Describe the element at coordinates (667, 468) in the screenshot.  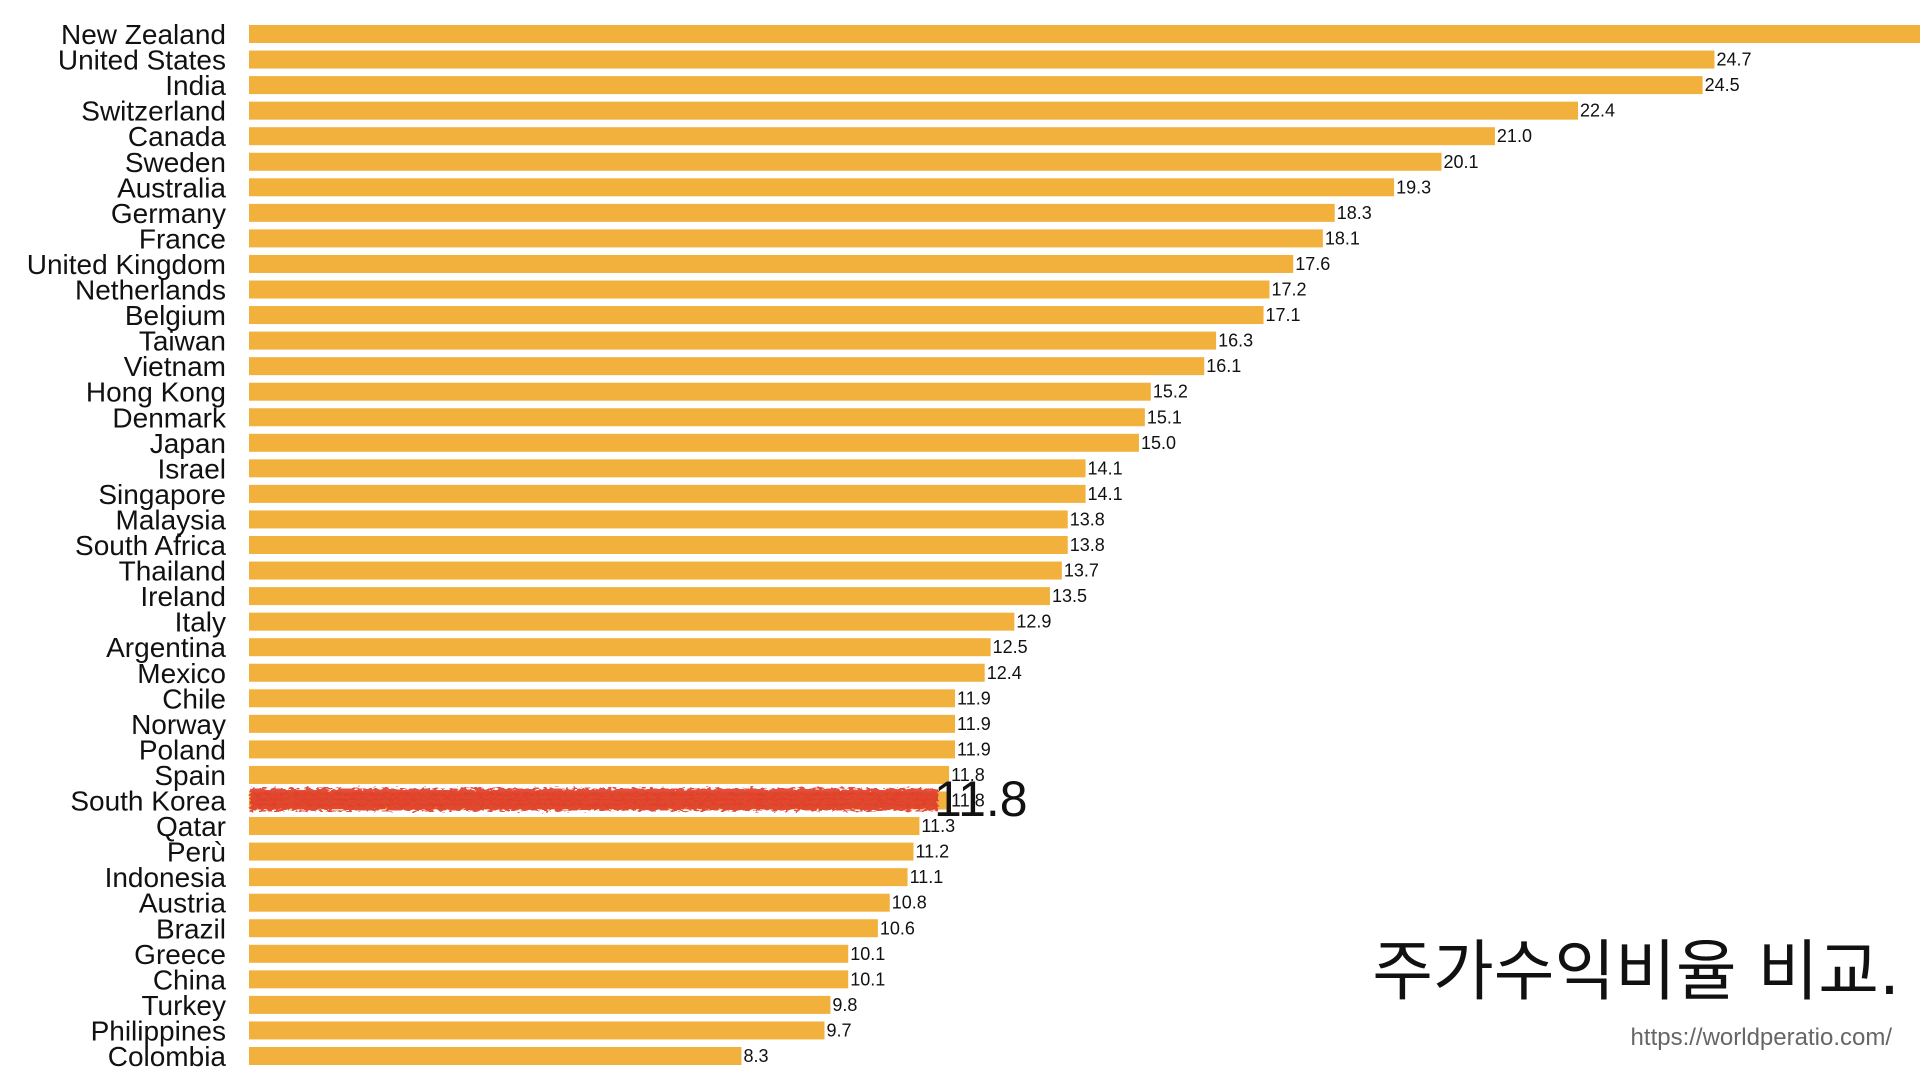
I see `bar-israel` at that location.